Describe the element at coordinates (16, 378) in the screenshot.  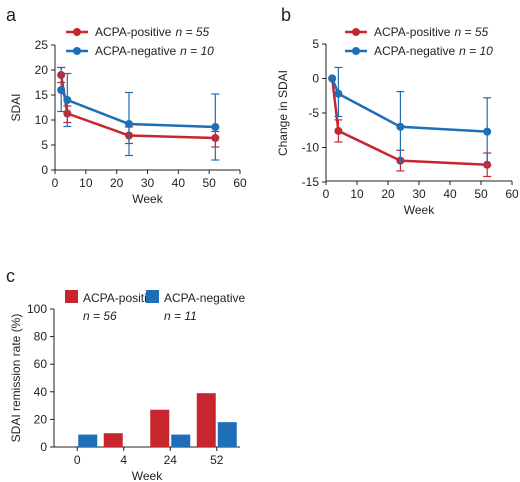
I see `y-axis-label: SDAI remission rate (%)` at that location.